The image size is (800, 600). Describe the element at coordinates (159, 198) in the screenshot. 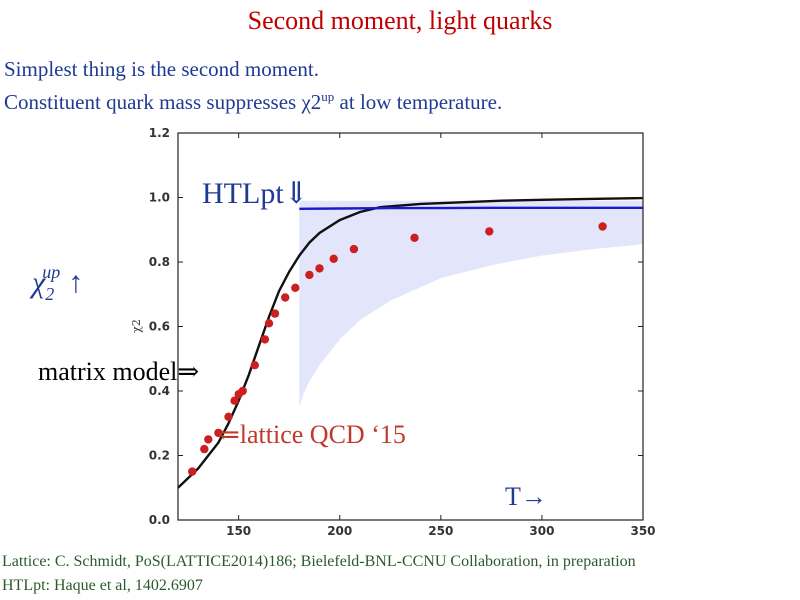

I see `y-tick-label: 1.0` at that location.